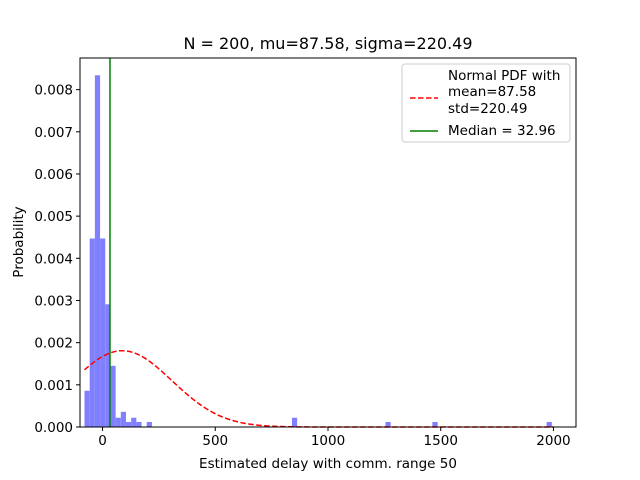  I want to click on y-tick-label: 0.004, so click(53, 259).